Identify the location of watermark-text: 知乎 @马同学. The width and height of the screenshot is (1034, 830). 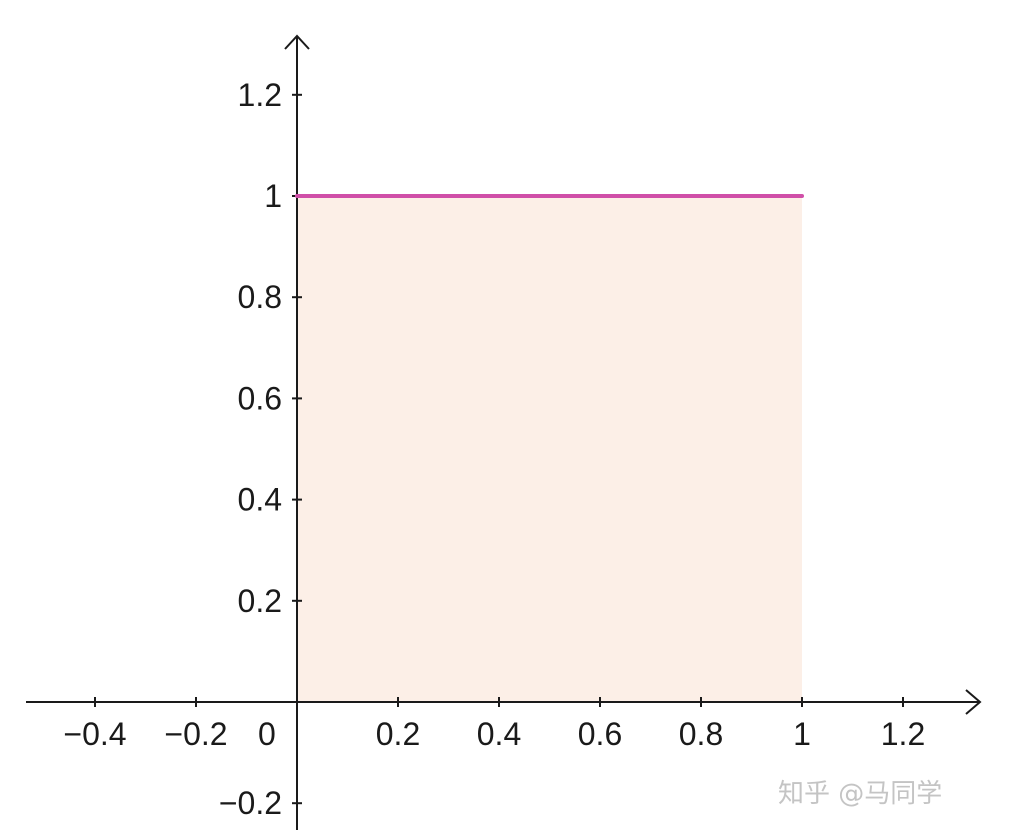
(860, 794).